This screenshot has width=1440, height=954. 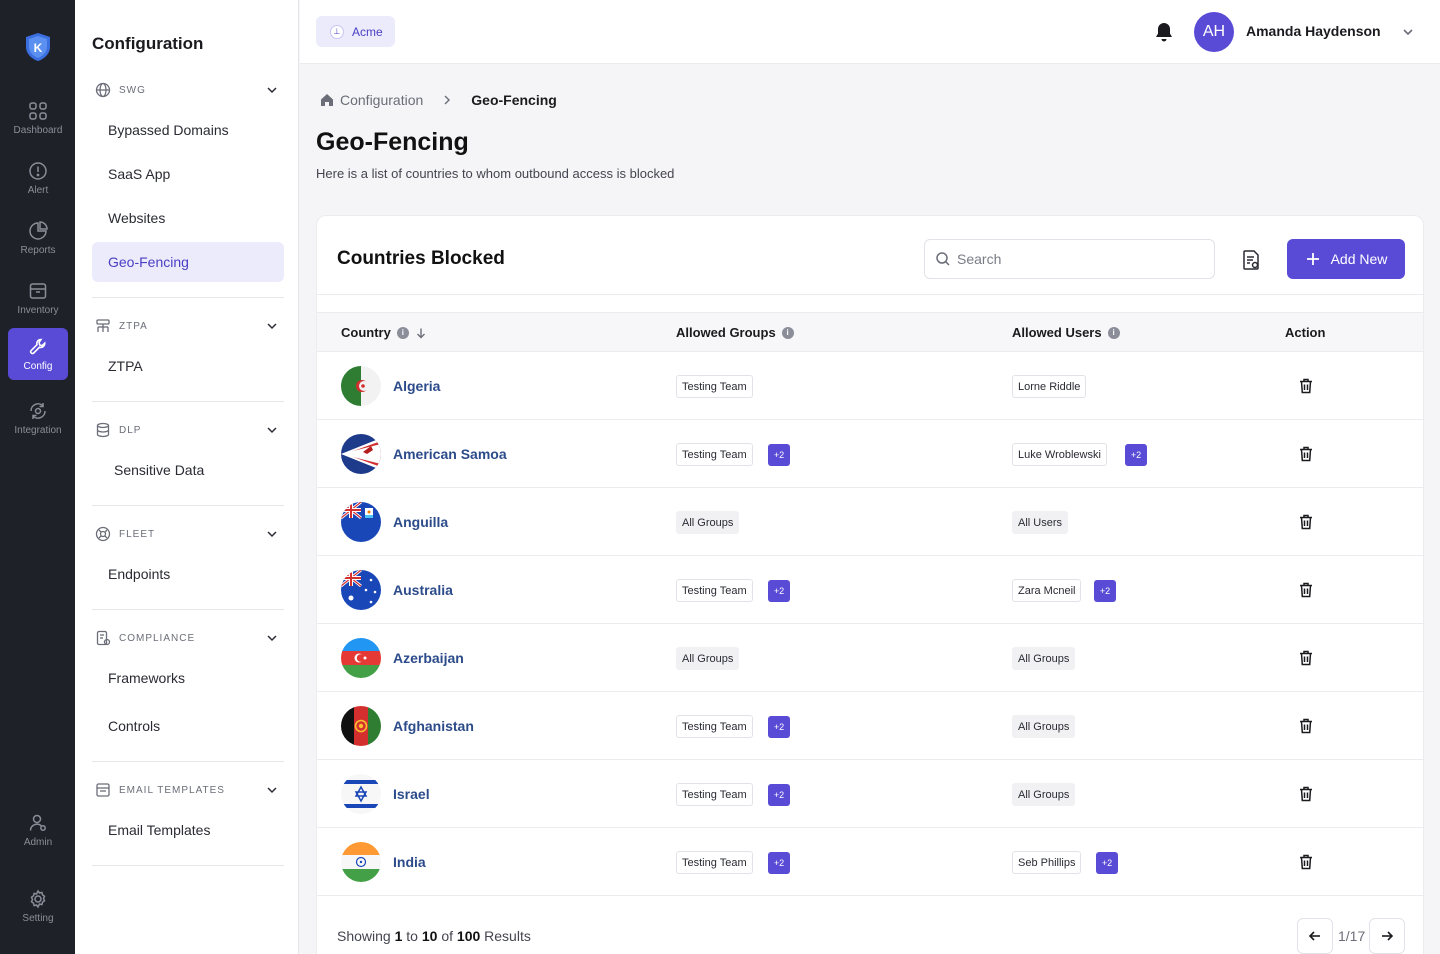 What do you see at coordinates (417, 386) in the screenshot?
I see `country-name: Algeria` at bounding box center [417, 386].